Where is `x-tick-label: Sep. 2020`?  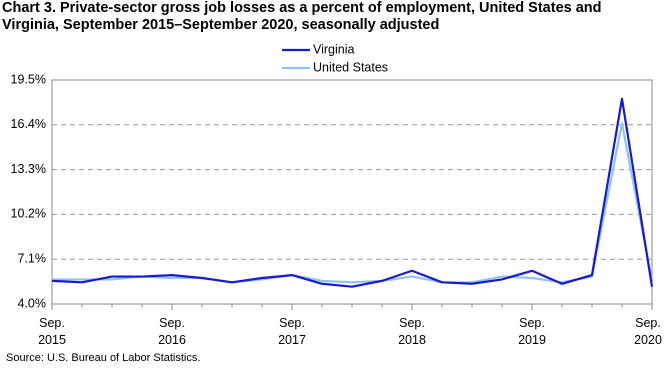
x-tick-label: Sep. 2020 is located at coordinates (648, 331).